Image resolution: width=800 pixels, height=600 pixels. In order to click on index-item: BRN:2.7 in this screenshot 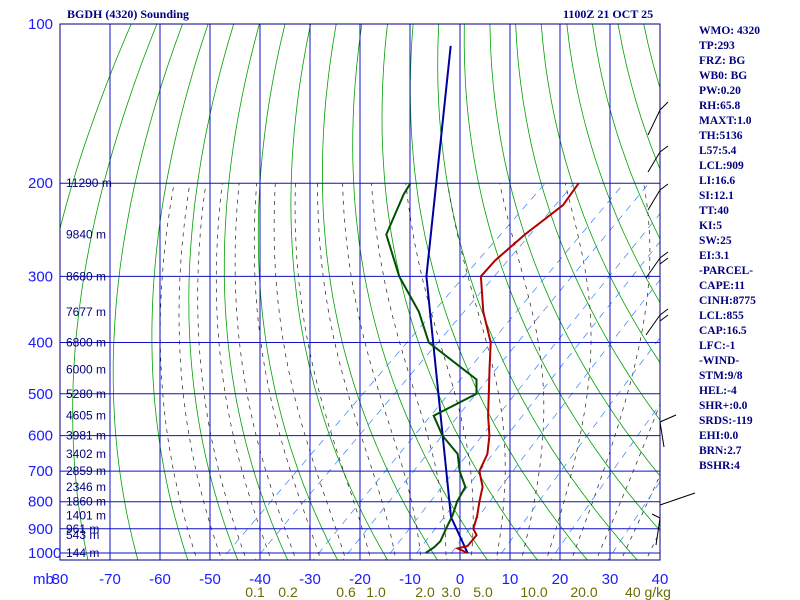, I will do `click(720, 451)`.